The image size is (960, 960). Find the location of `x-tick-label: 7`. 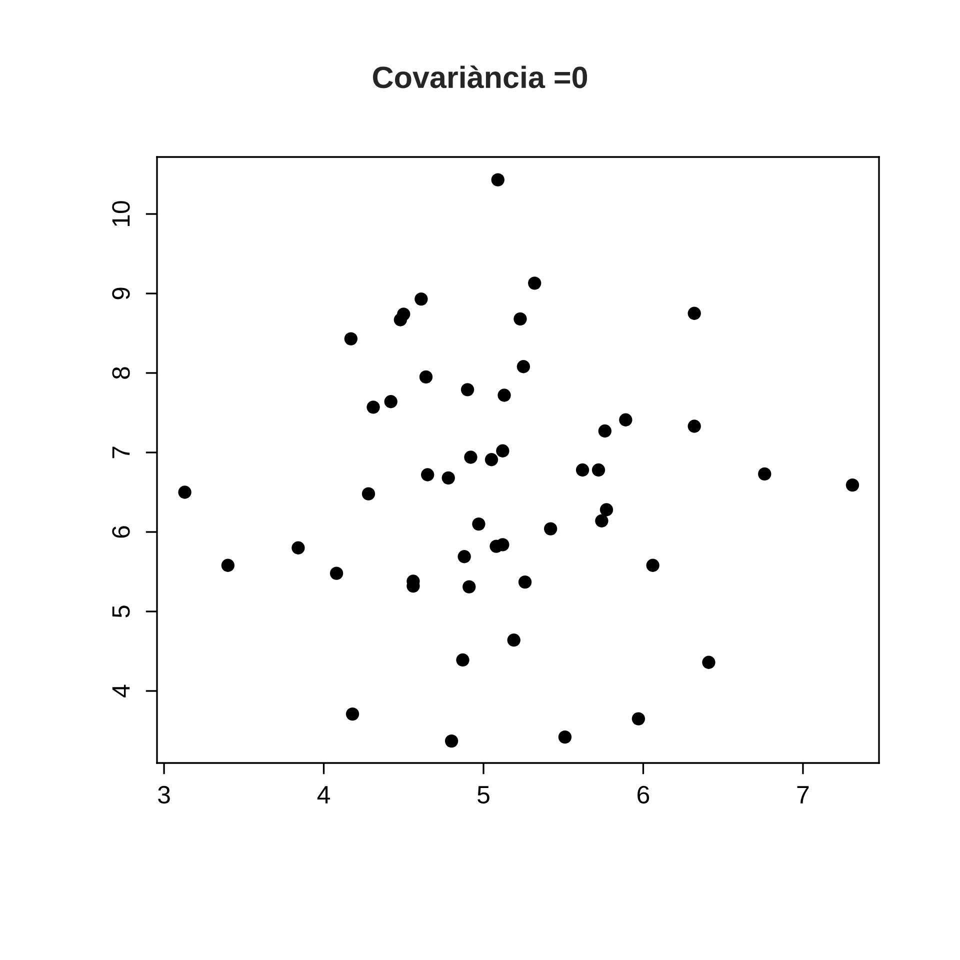

x-tick-label: 7 is located at coordinates (803, 795).